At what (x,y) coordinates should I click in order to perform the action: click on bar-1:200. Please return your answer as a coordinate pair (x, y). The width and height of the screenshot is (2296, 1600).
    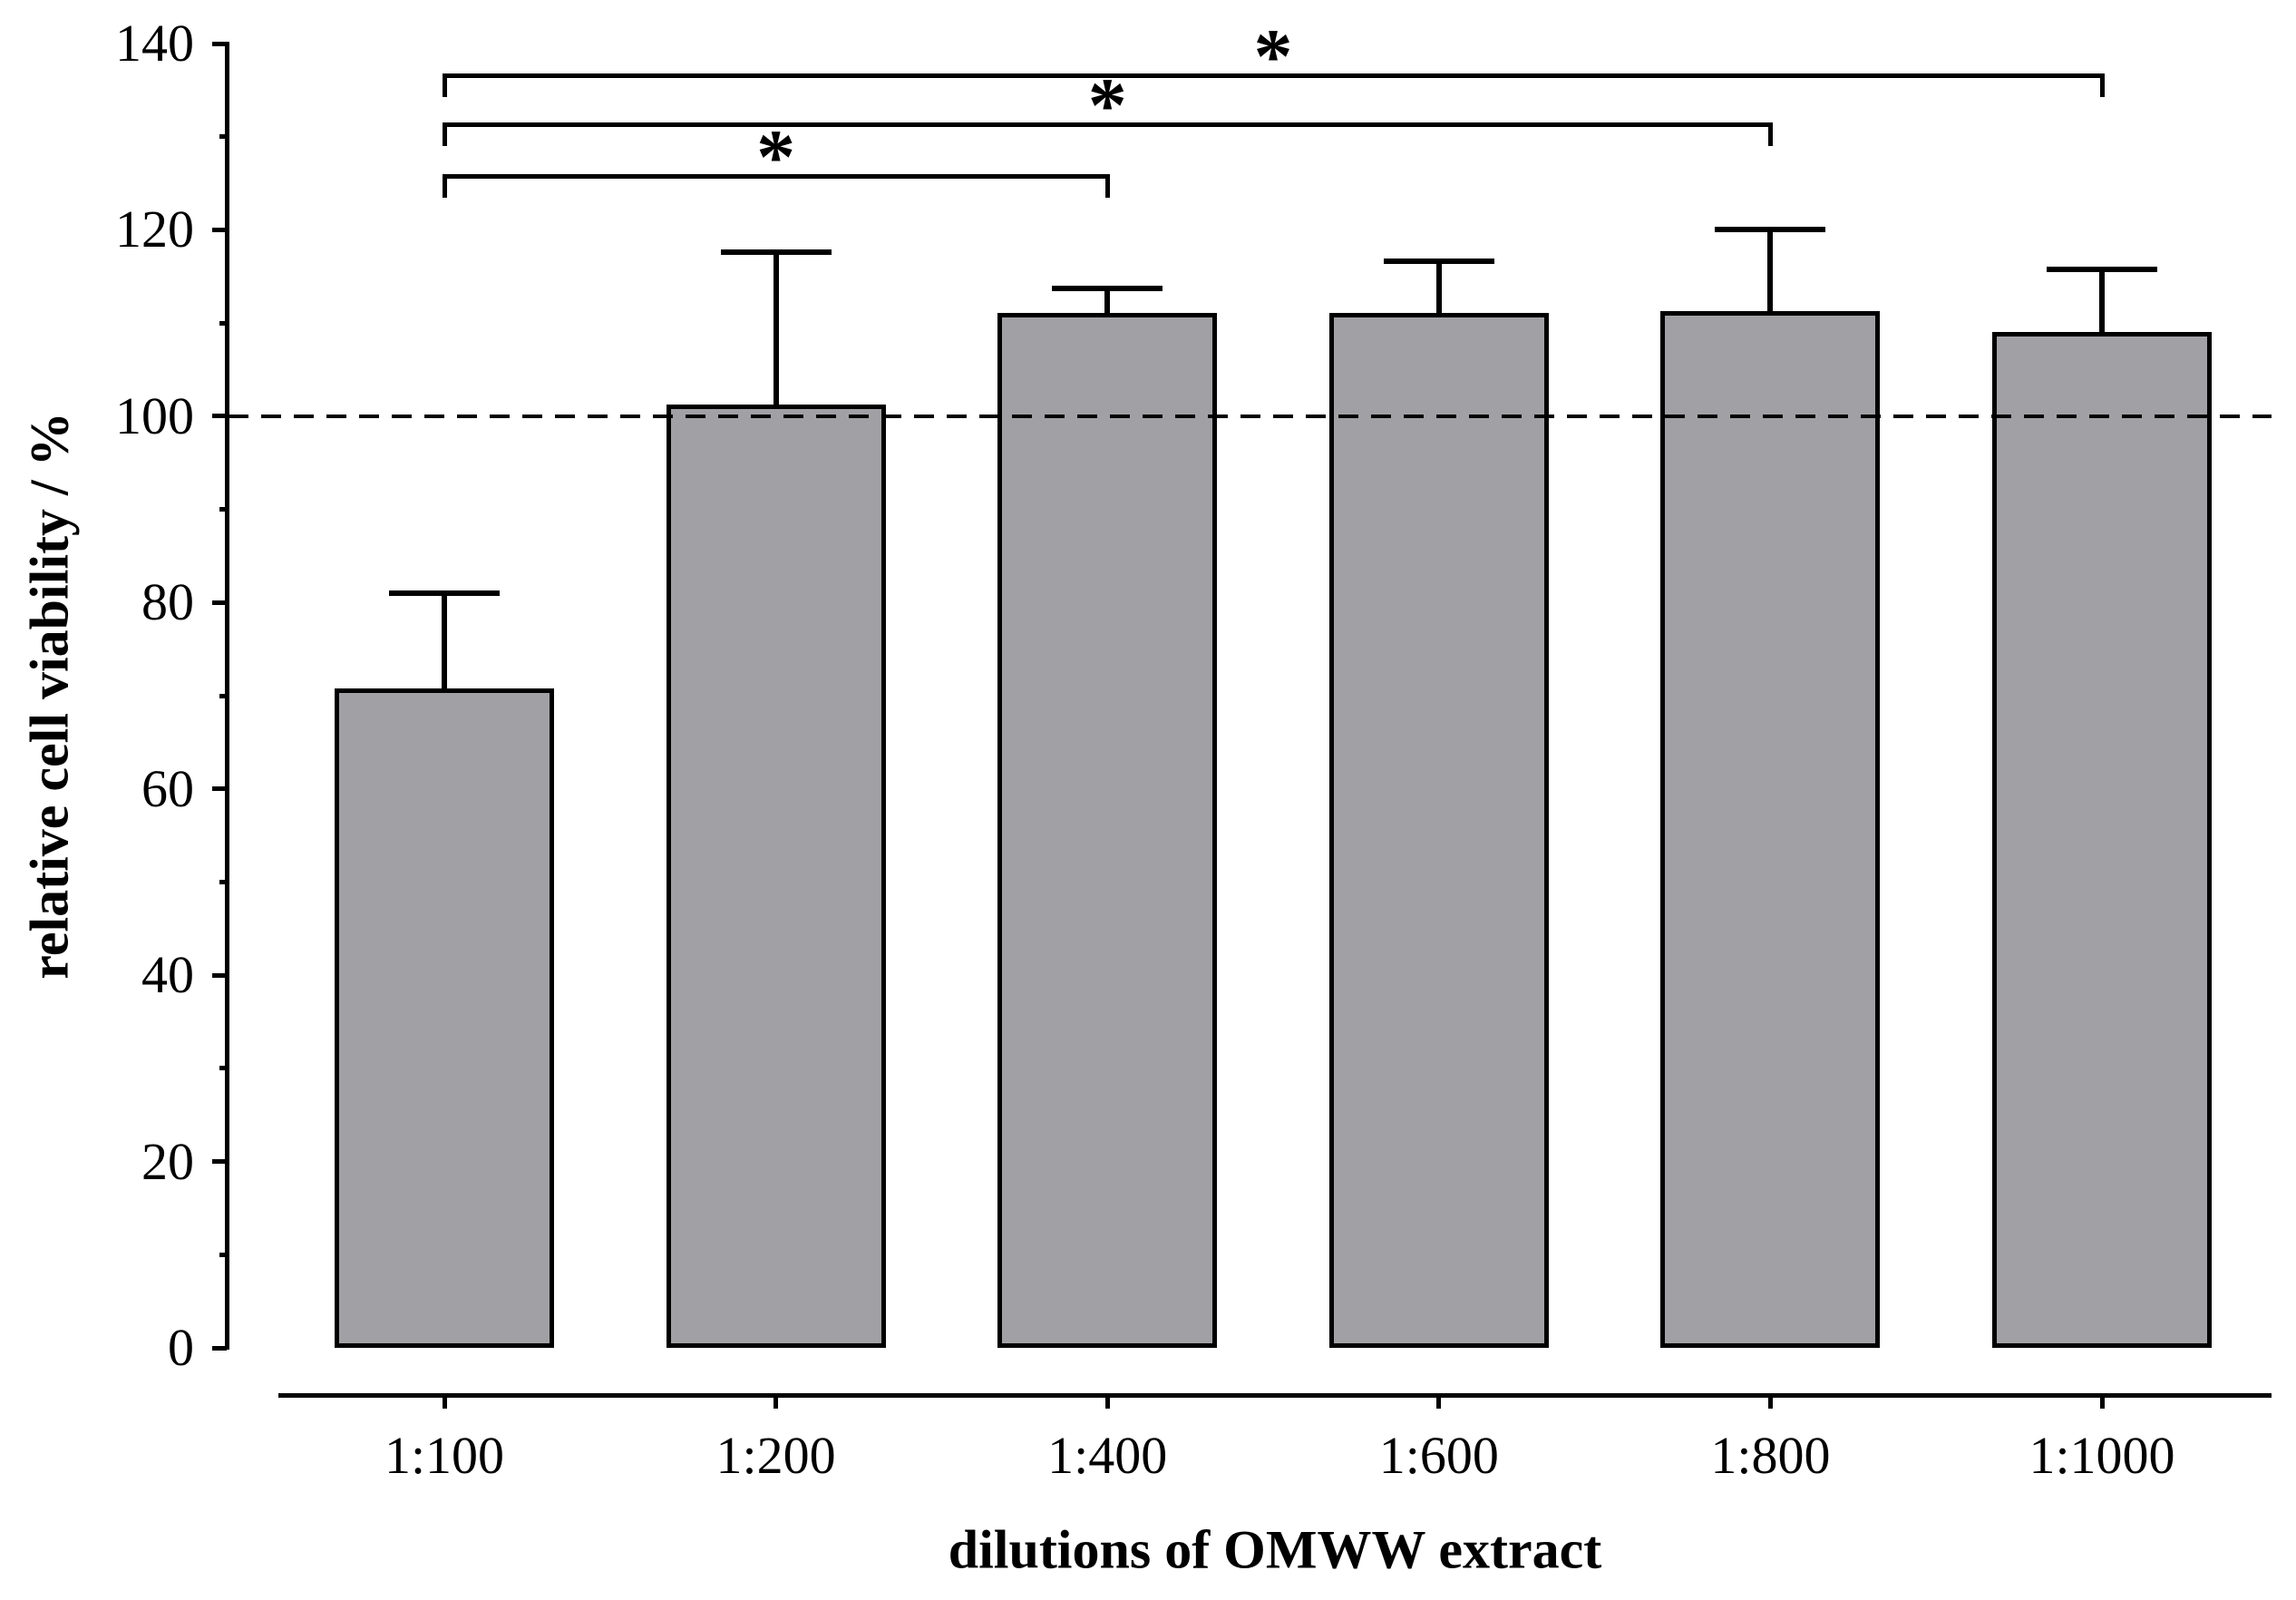
    Looking at the image, I should click on (776, 876).